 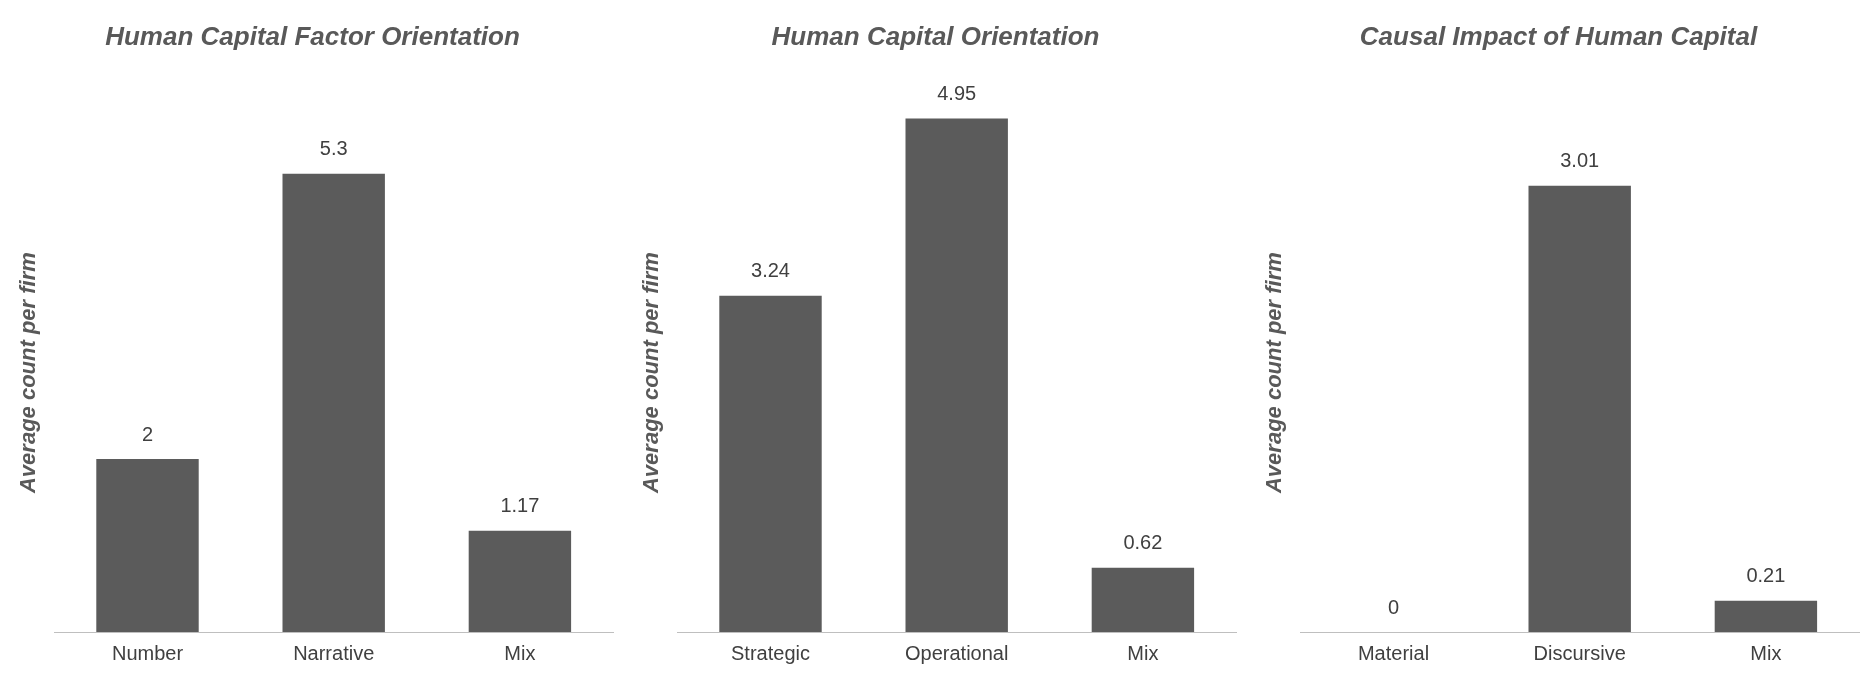 What do you see at coordinates (957, 92) in the screenshot?
I see `data-label: 4.95` at bounding box center [957, 92].